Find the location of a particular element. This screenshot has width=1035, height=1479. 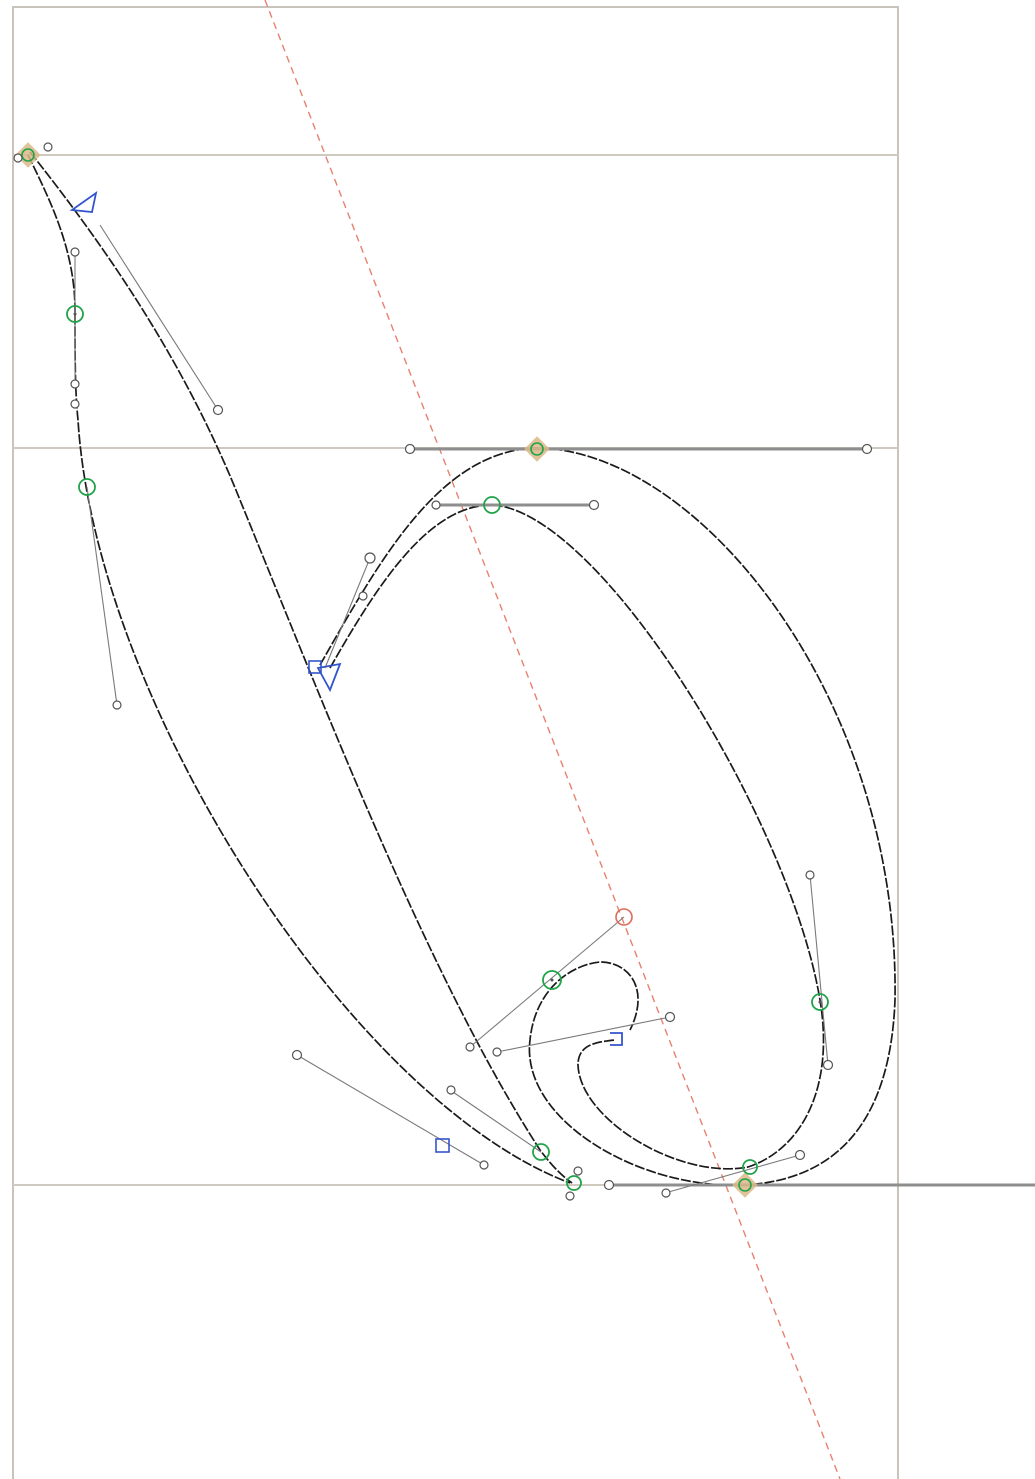

corner-point is located at coordinates (442, 1145).